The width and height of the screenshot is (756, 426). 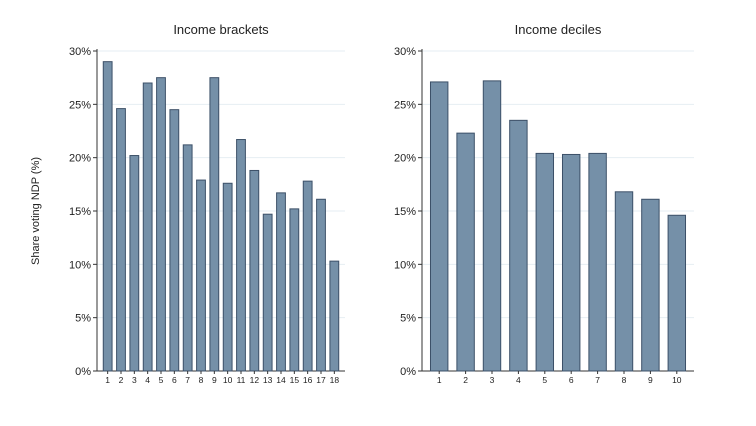 I want to click on x-tick-label: 18, so click(x=335, y=380).